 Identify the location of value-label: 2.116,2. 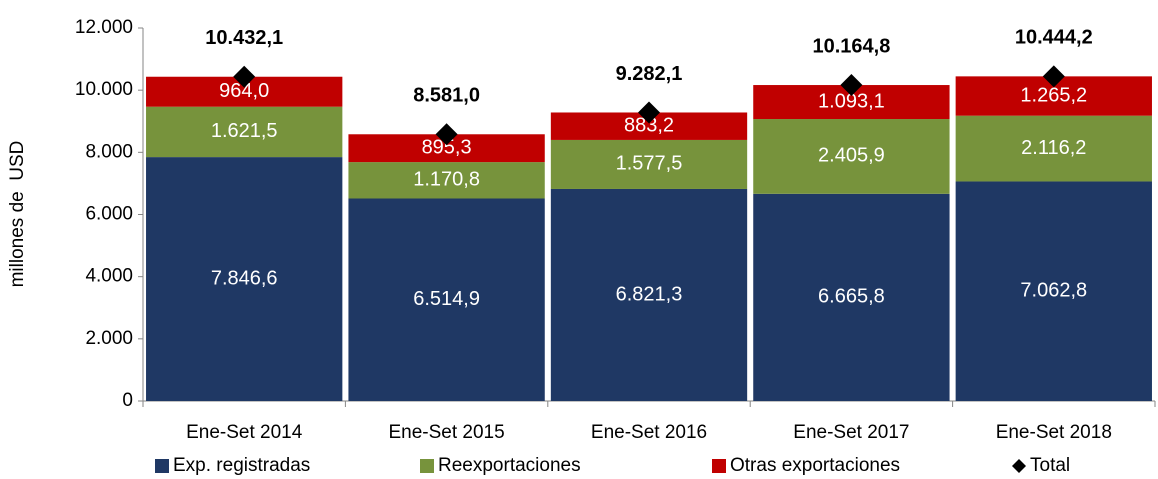
(1053, 148).